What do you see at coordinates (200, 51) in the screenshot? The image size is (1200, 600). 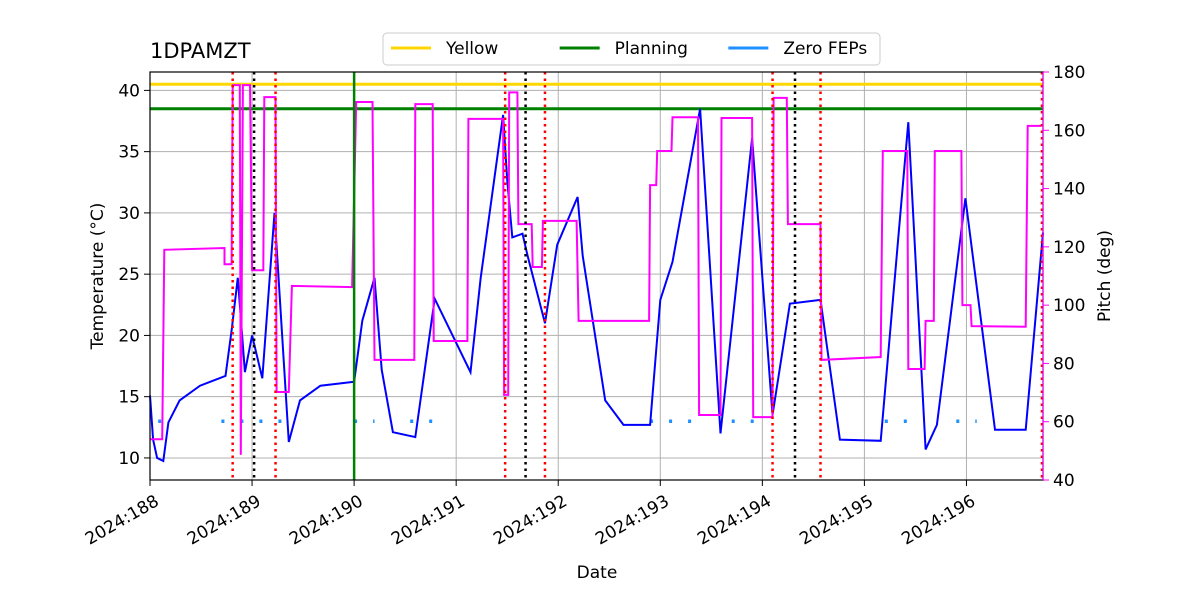 I see `chart-title: 1DPAMZT` at bounding box center [200, 51].